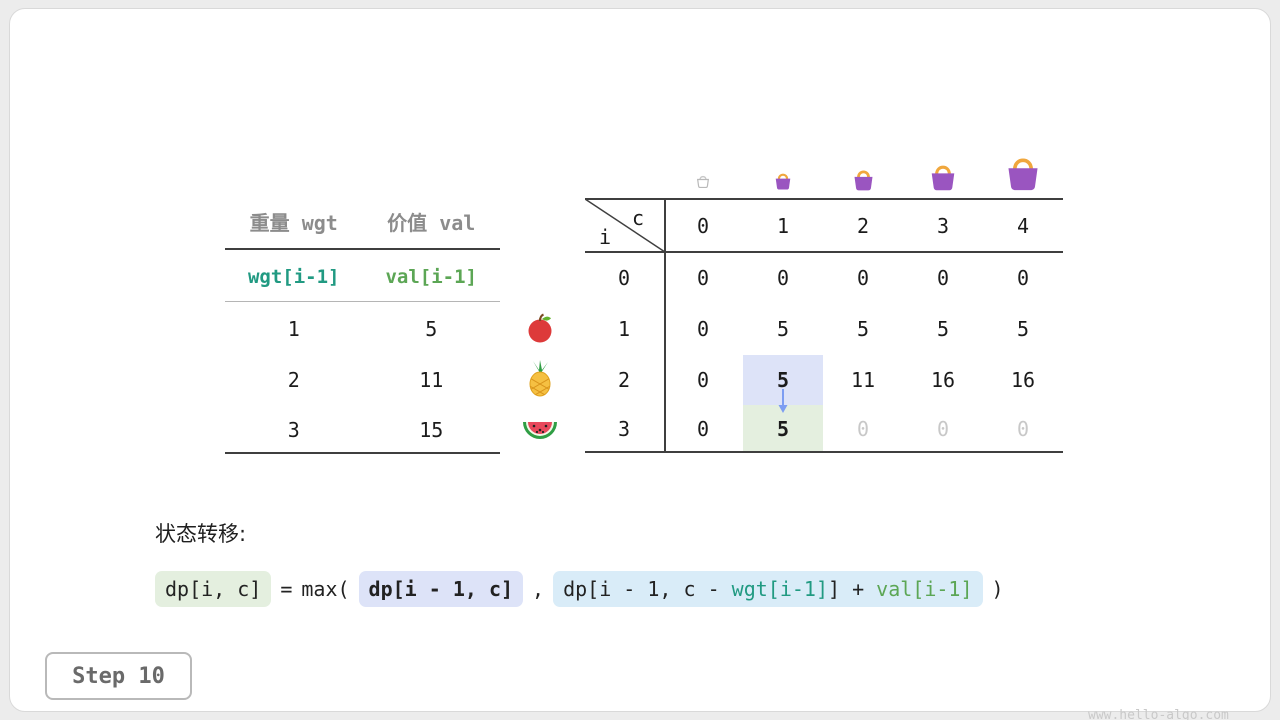 This screenshot has width=1280, height=720. I want to click on dp-col-header-4: 4, so click(1023, 225).